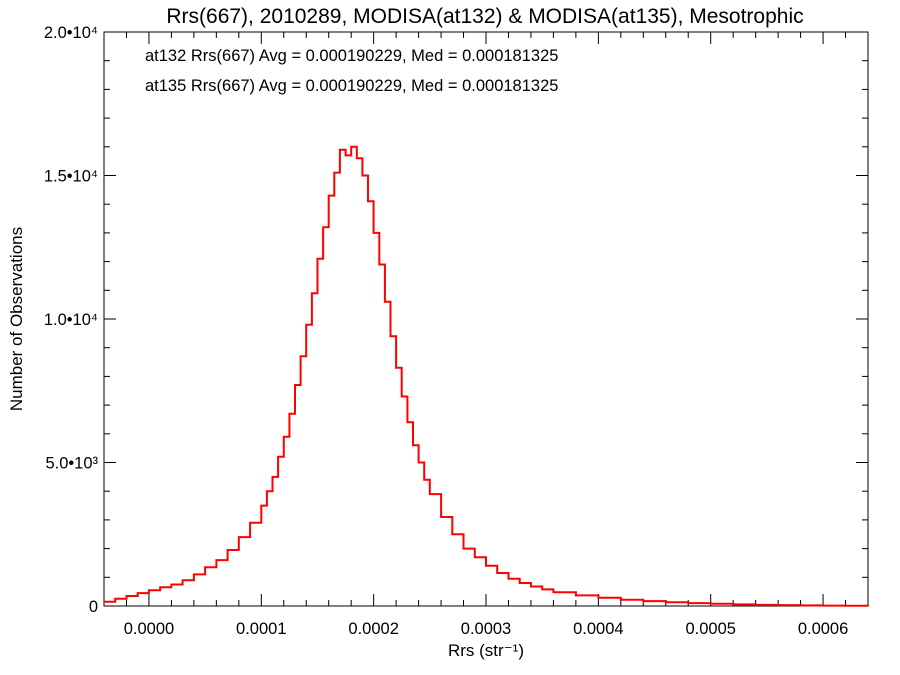 This screenshot has width=900, height=675. What do you see at coordinates (71, 177) in the screenshot?
I see `y-tick-label: 1.5•10⁴` at bounding box center [71, 177].